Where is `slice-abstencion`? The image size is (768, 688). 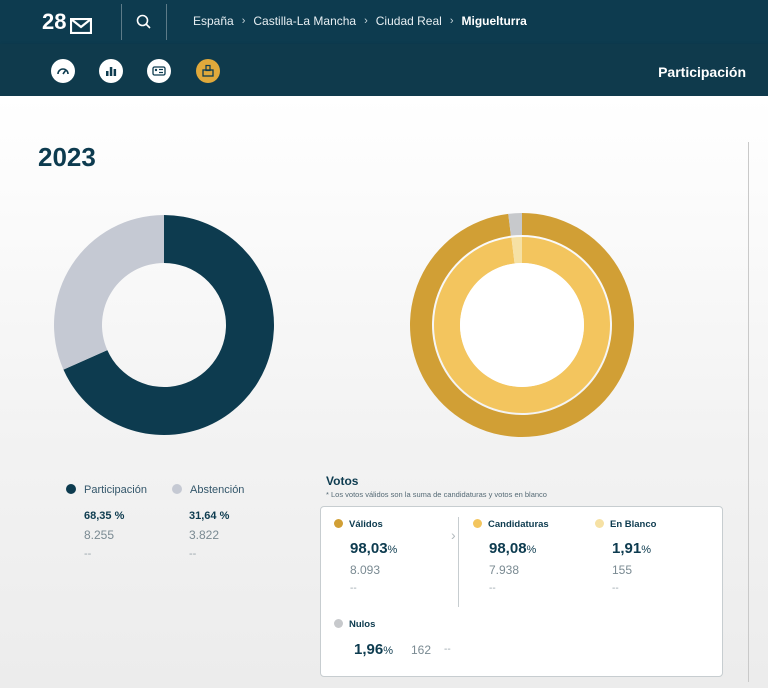
slice-abstencion is located at coordinates (108, 292).